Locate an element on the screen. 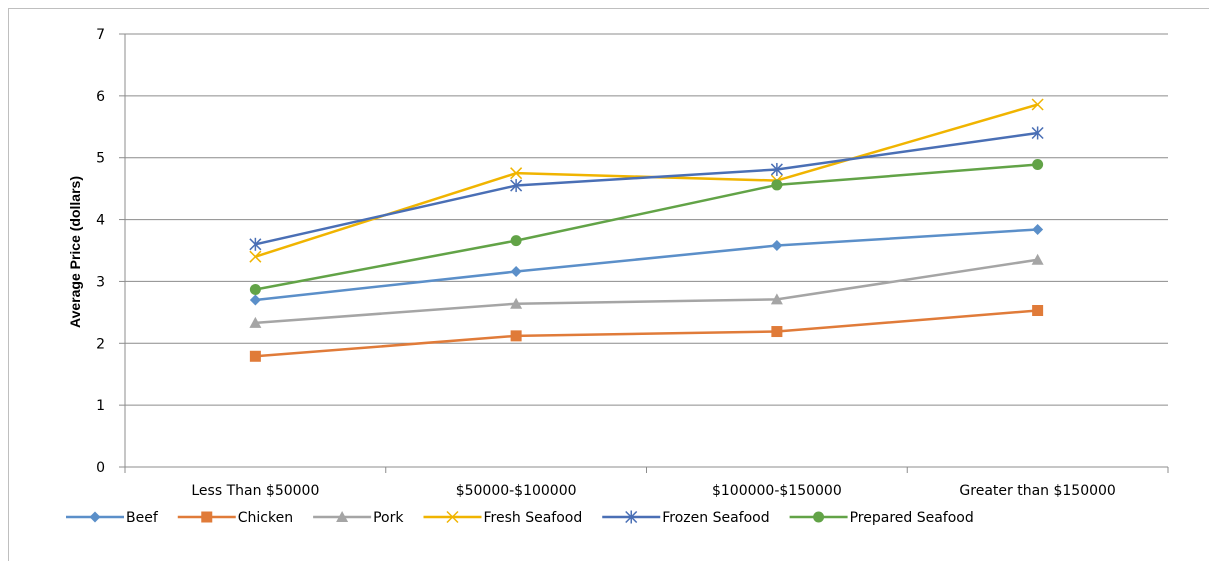 This screenshot has width=1209, height=561. series-chicken is located at coordinates (646, 333).